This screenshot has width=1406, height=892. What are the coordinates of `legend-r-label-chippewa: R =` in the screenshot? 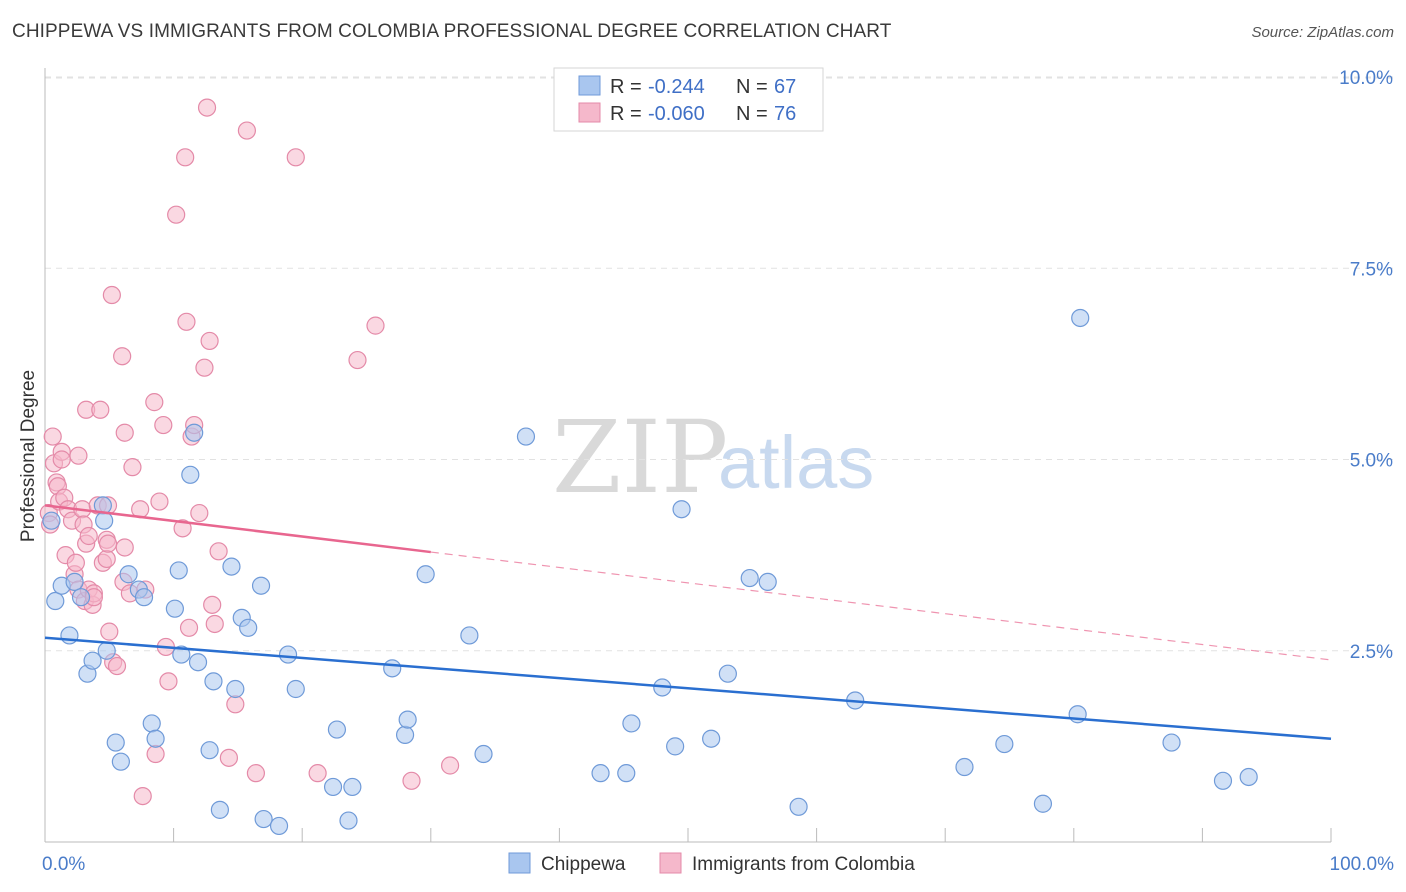 It's located at (626, 87).